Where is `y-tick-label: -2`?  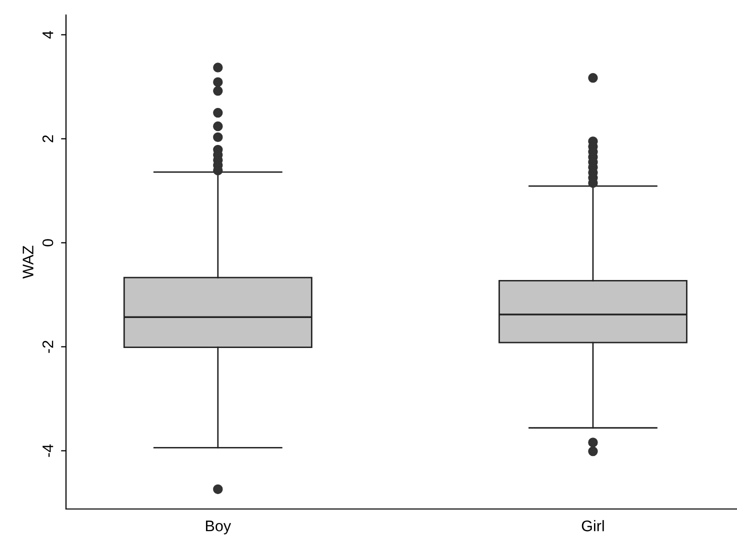
y-tick-label: -2 is located at coordinates (48, 346).